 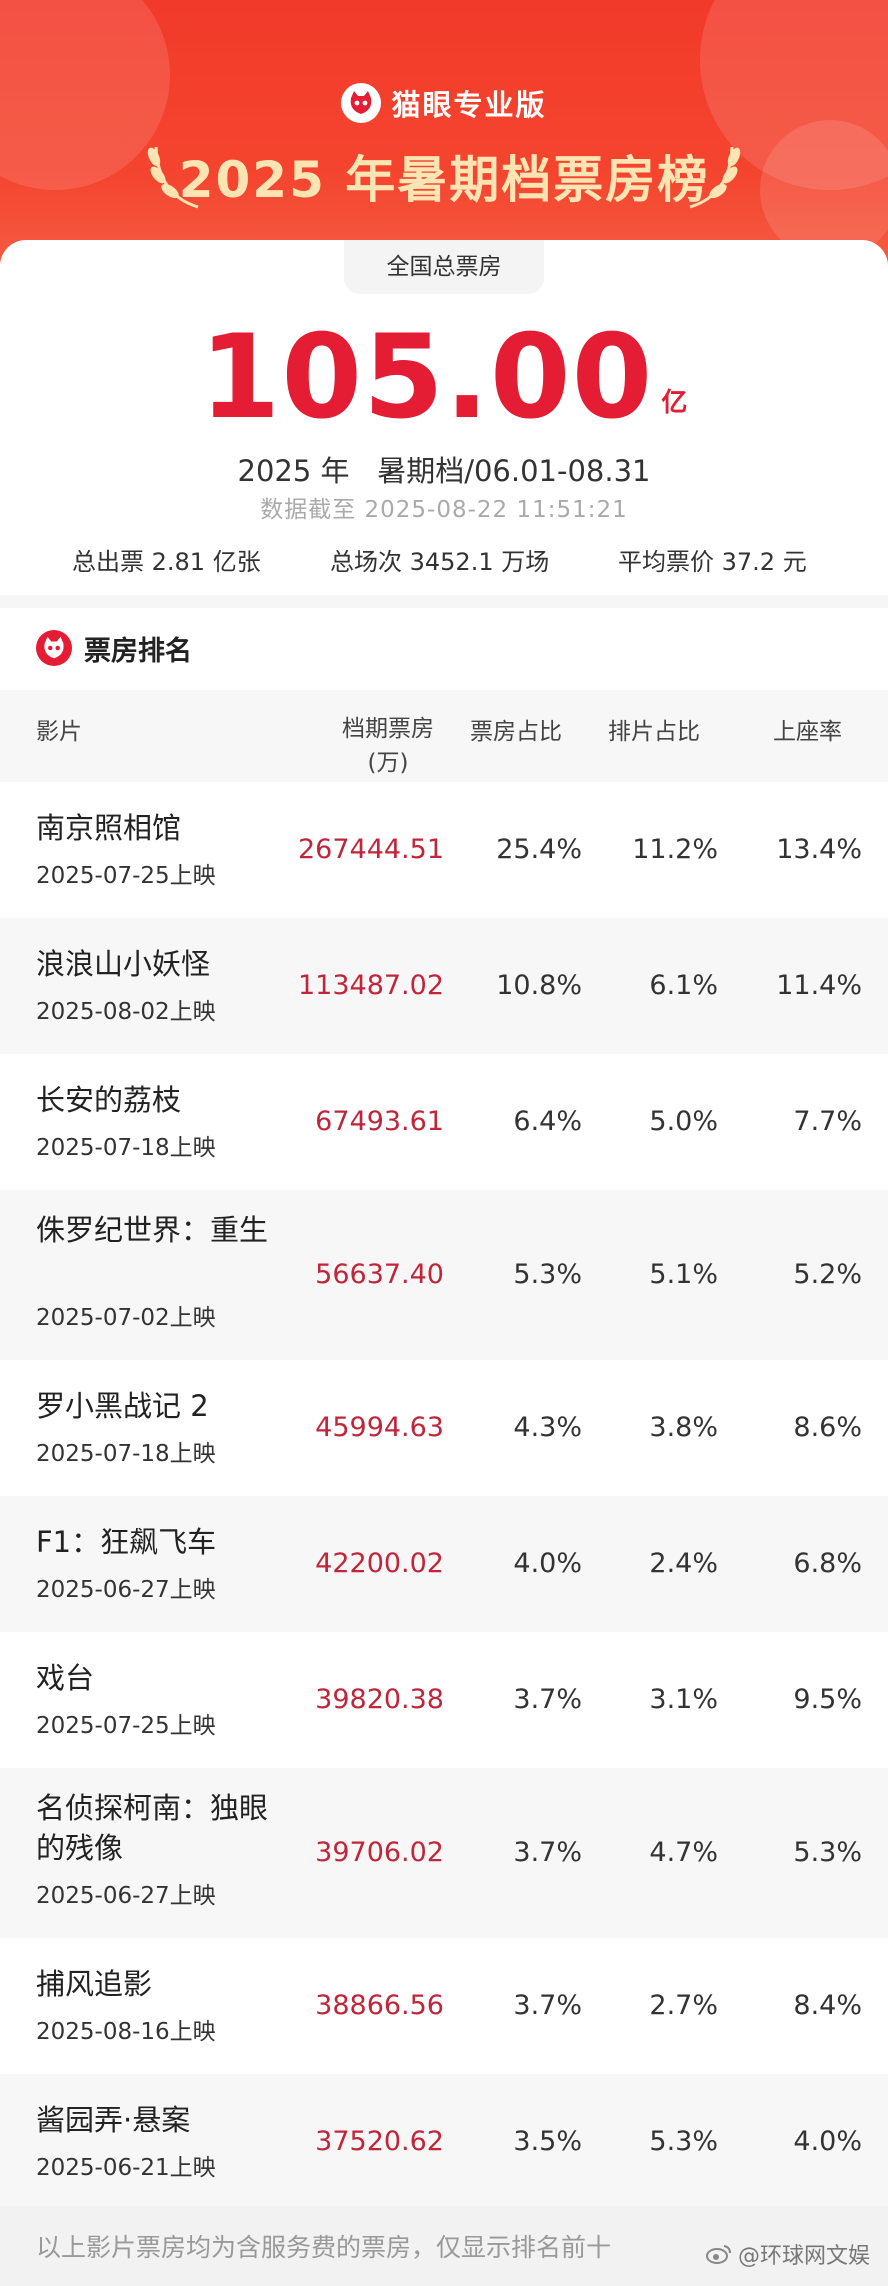 I want to click on table-row: 酱园弄·悬案 2025-06-21上映 37520.62 3.5% 5.3% 4.0%, so click(x=444, y=2142).